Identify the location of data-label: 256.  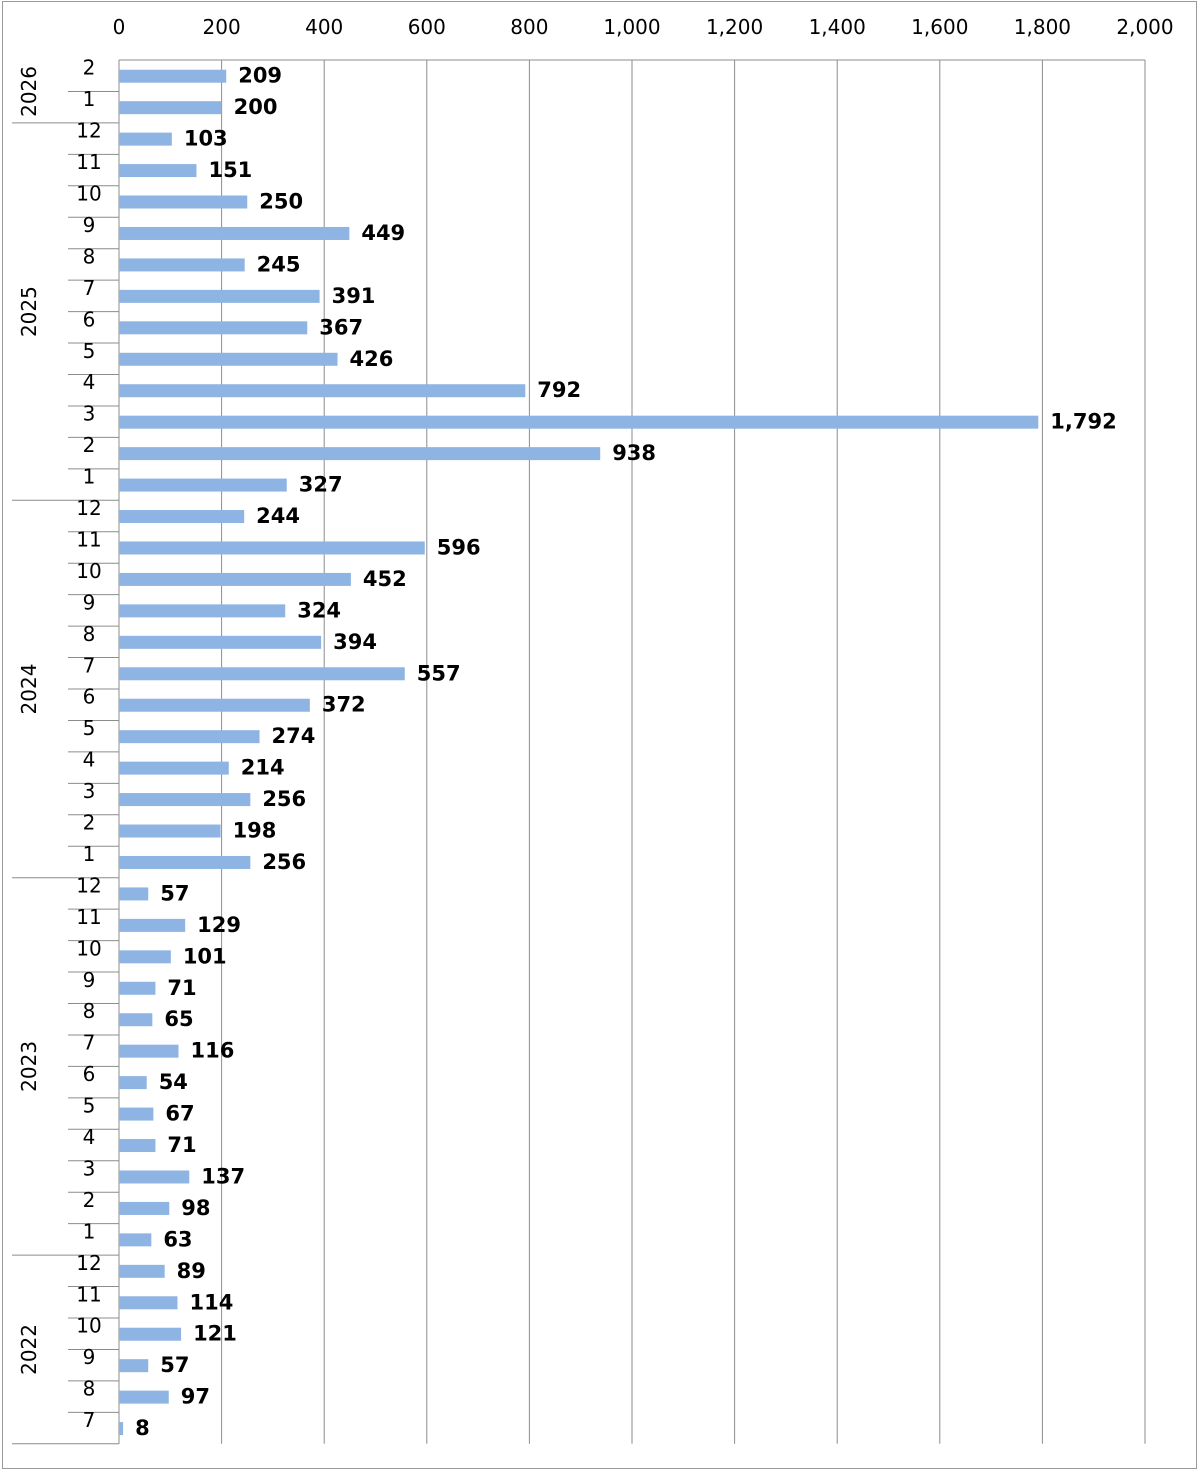
(284, 799).